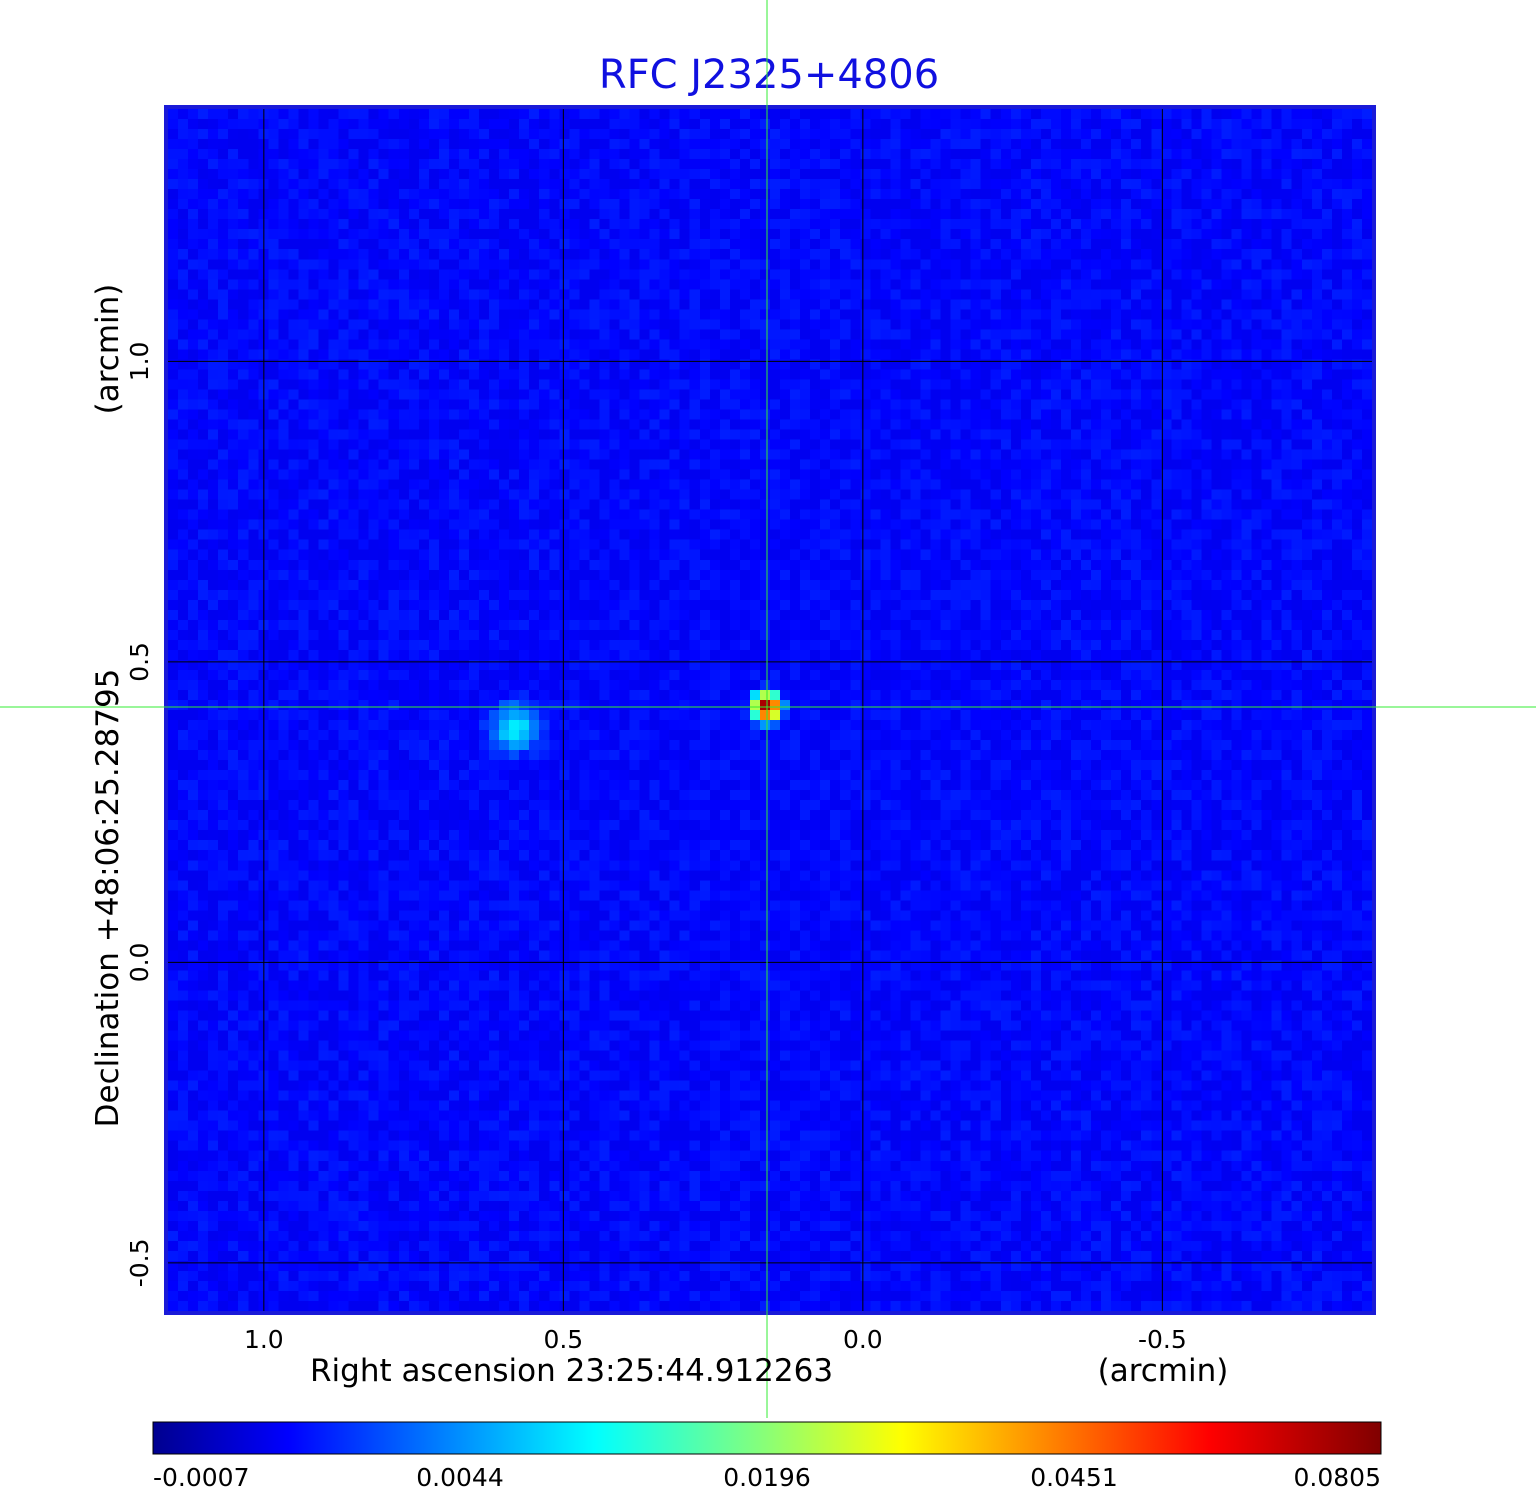 This screenshot has width=1536, height=1511. Describe the element at coordinates (139, 963) in the screenshot. I see `y-tick-label: 0.0` at that location.